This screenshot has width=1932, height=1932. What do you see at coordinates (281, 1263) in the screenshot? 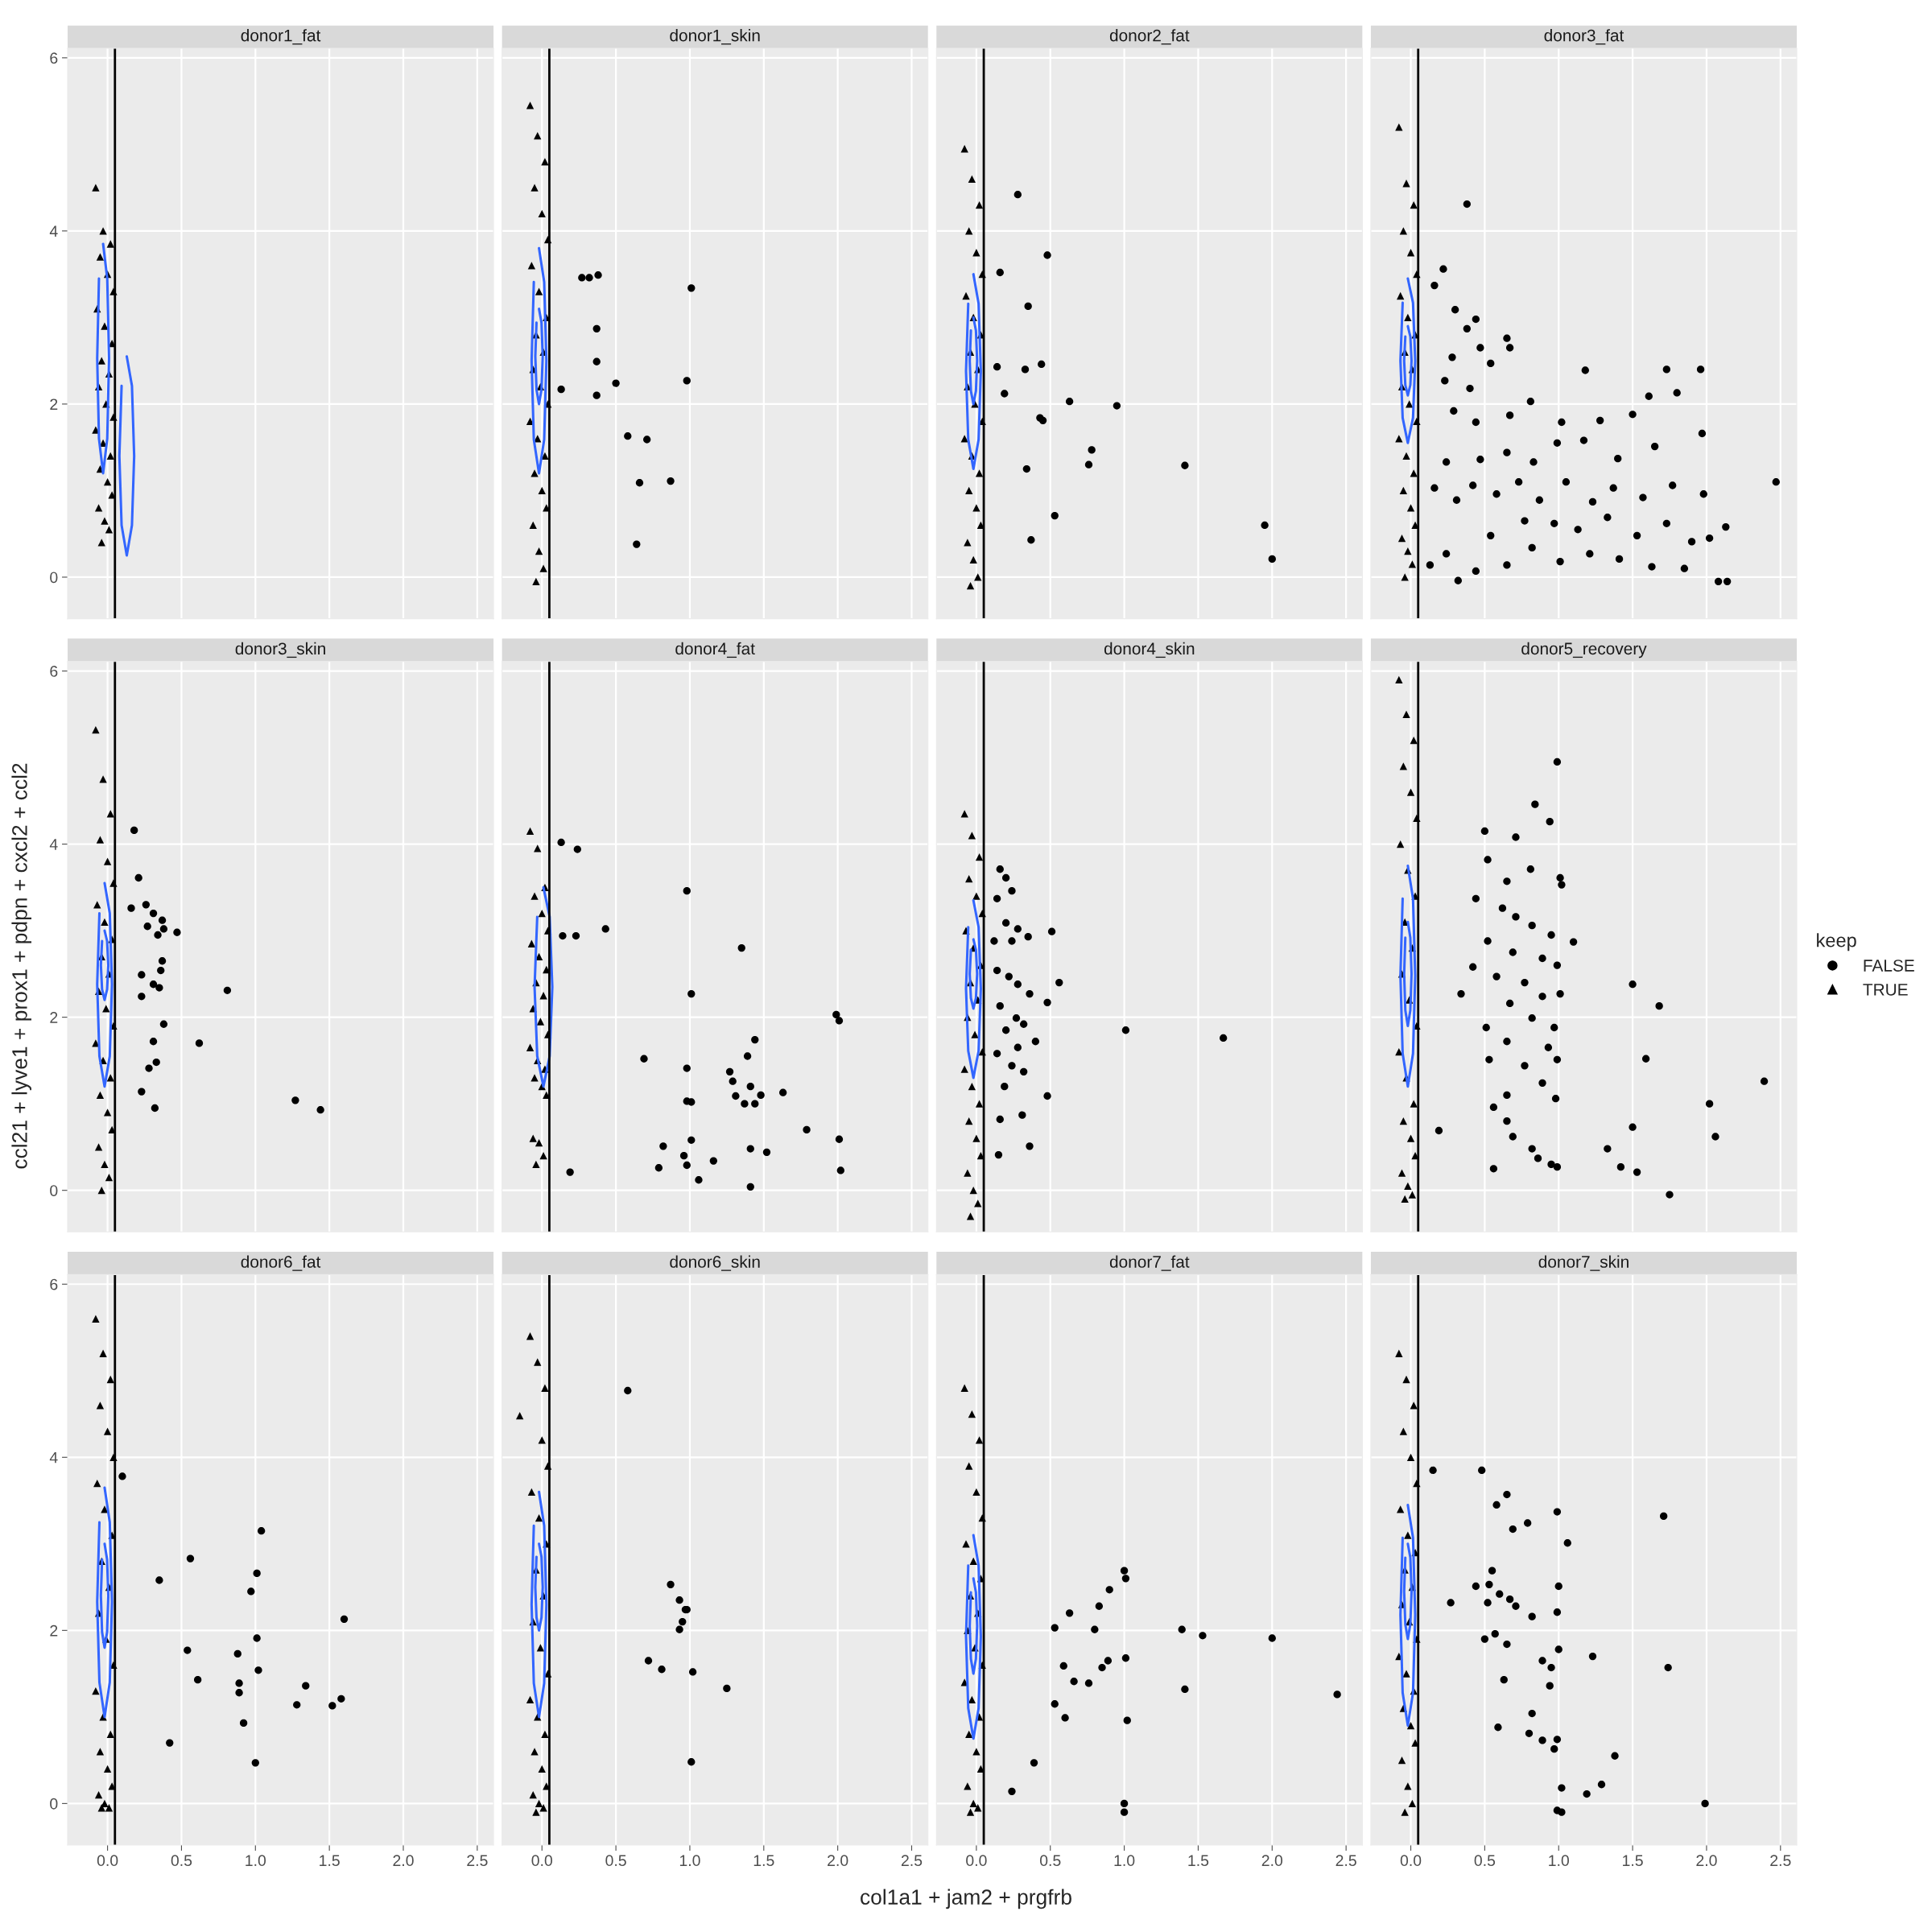
I see `chart-title: donor6_fat` at bounding box center [281, 1263].